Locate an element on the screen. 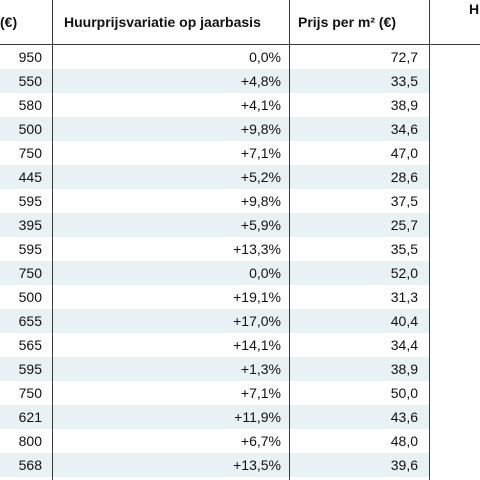 This screenshot has height=480, width=480. table-row: 750 +7,1% 47,0 is located at coordinates (215, 153).